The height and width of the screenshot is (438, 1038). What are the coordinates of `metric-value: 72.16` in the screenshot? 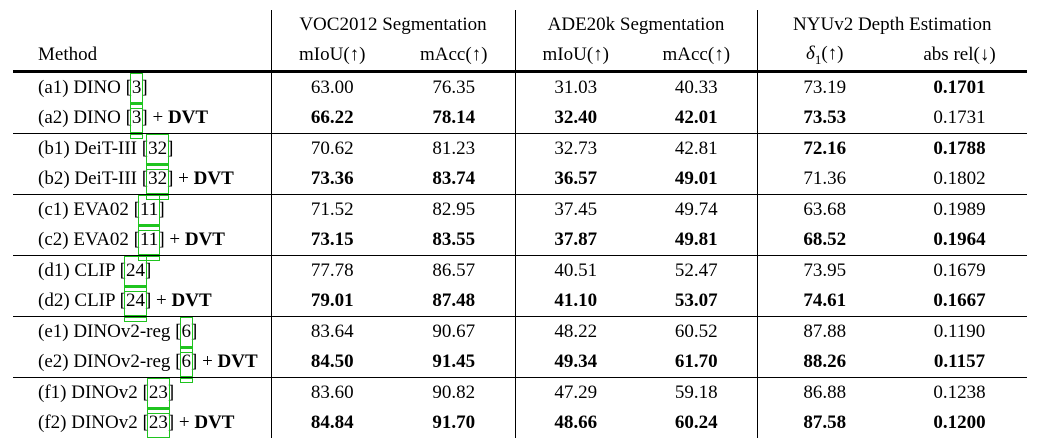 It's located at (824, 148).